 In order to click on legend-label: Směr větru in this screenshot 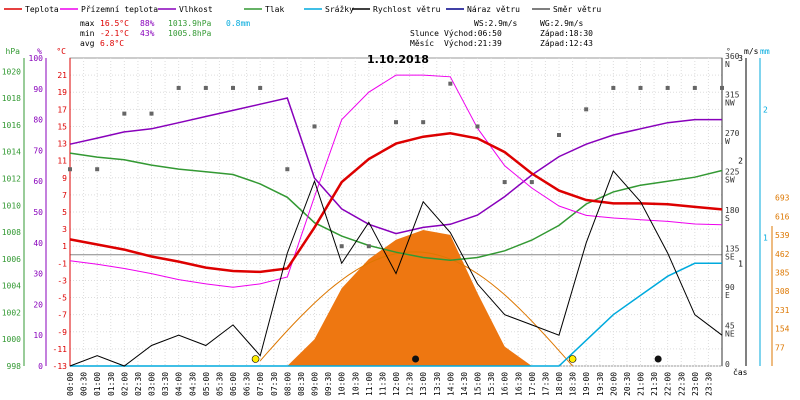, I will do `click(577, 9)`.